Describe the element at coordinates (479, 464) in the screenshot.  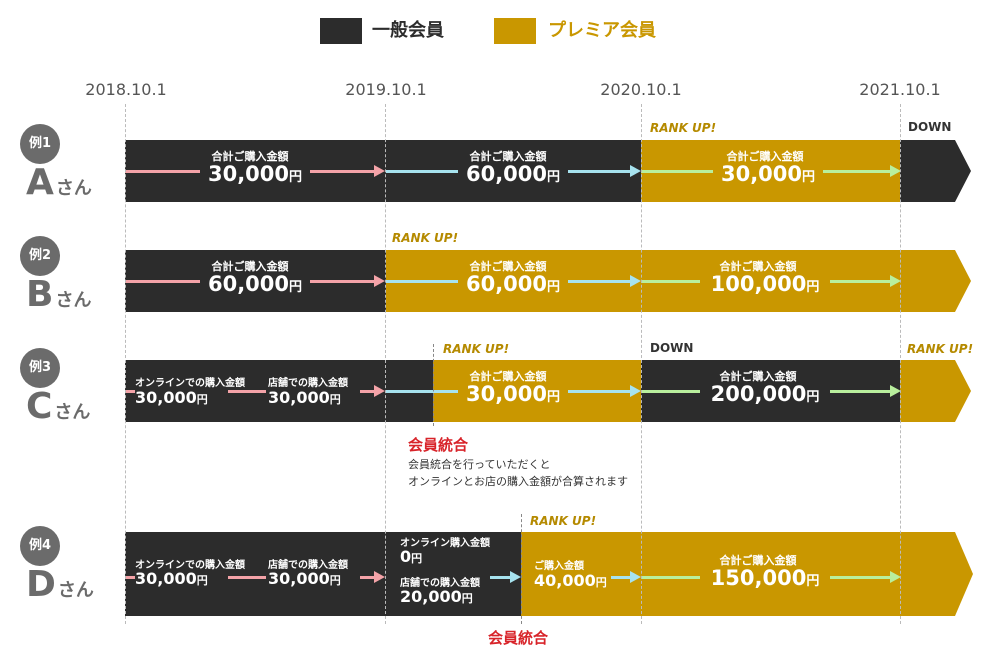
I see `merge-note-line1: 会員統合を行っていただくと` at that location.